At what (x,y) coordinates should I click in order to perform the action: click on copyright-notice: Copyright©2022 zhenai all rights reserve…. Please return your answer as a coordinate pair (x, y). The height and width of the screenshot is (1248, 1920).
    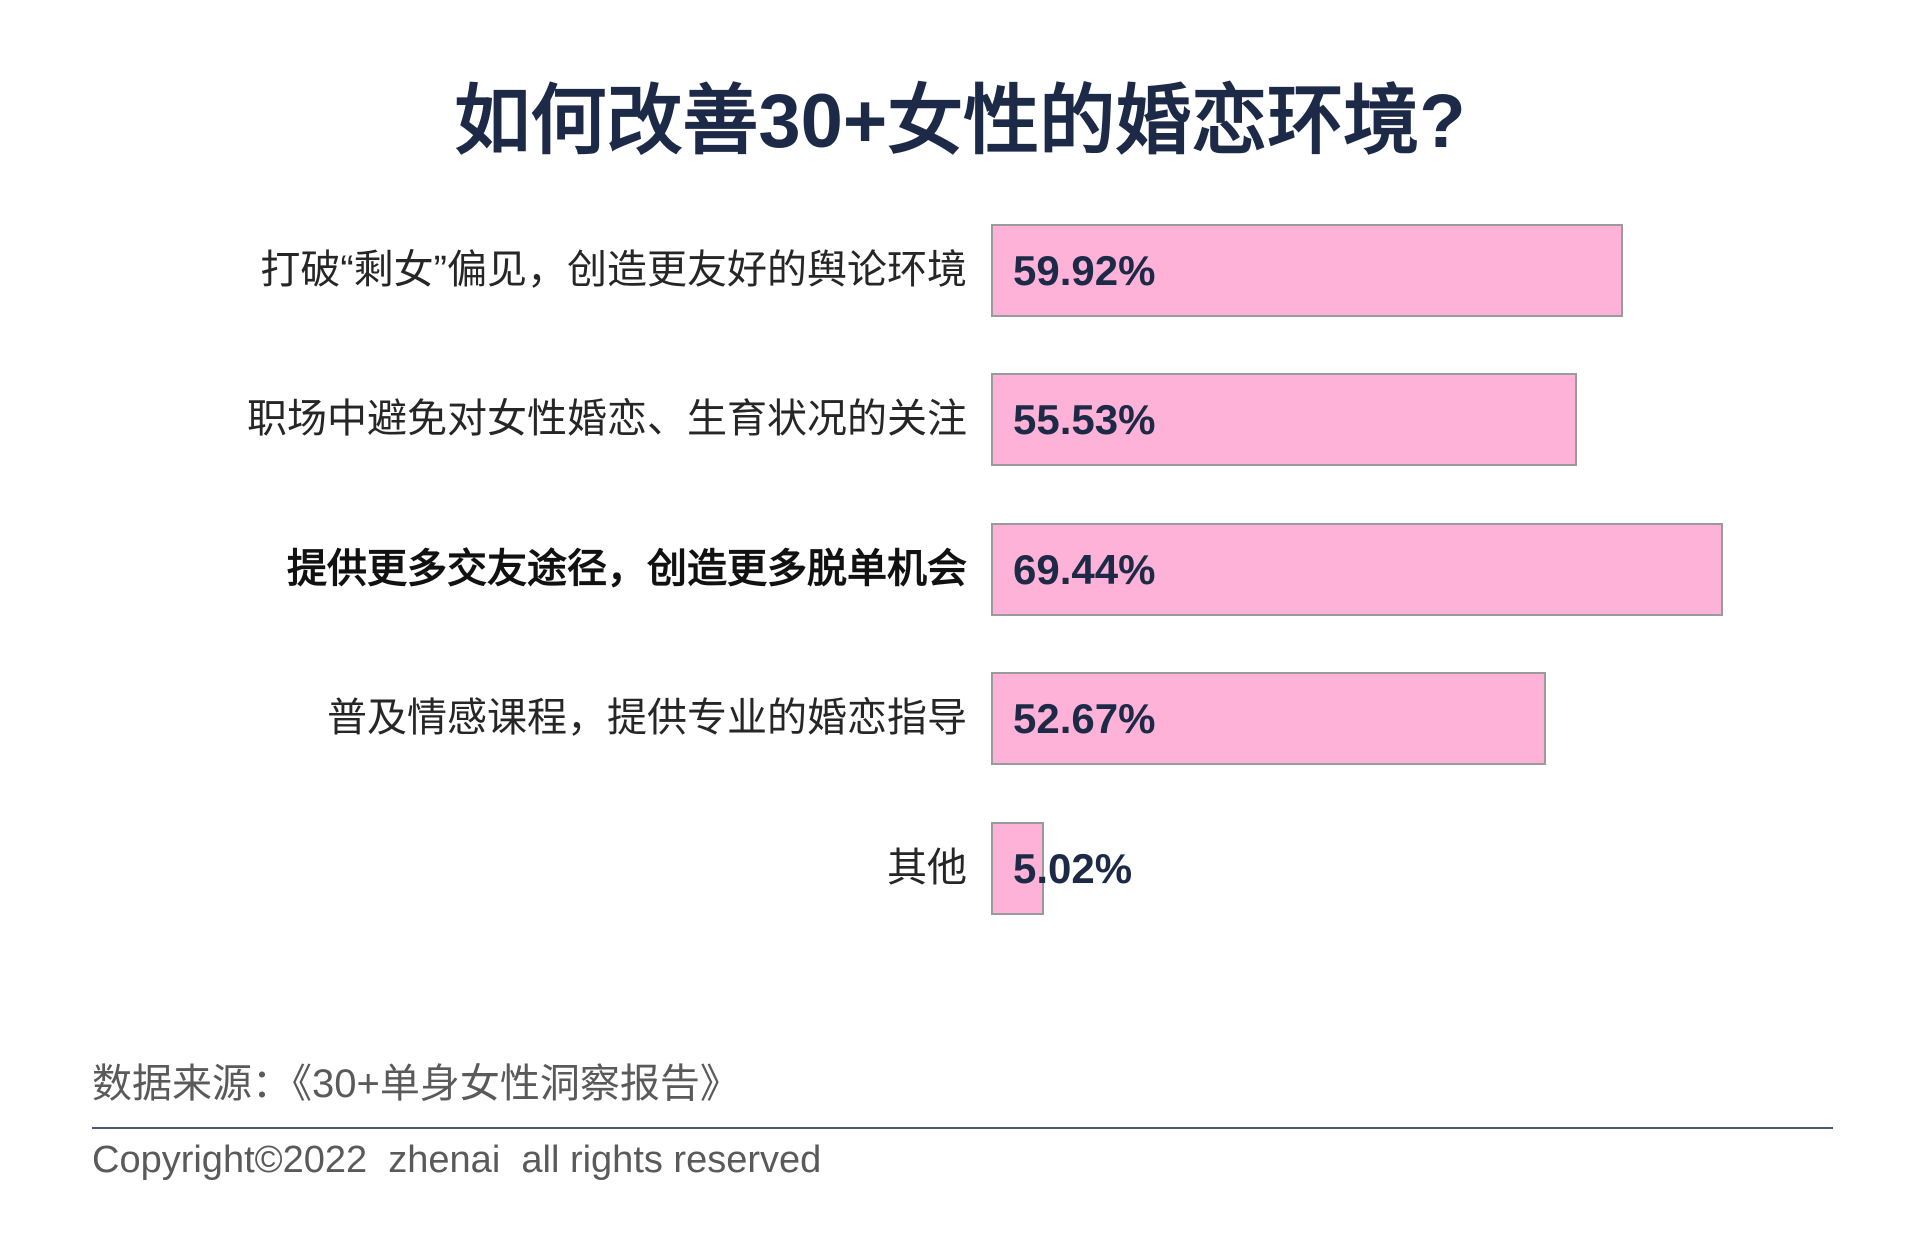
    Looking at the image, I should click on (457, 1160).